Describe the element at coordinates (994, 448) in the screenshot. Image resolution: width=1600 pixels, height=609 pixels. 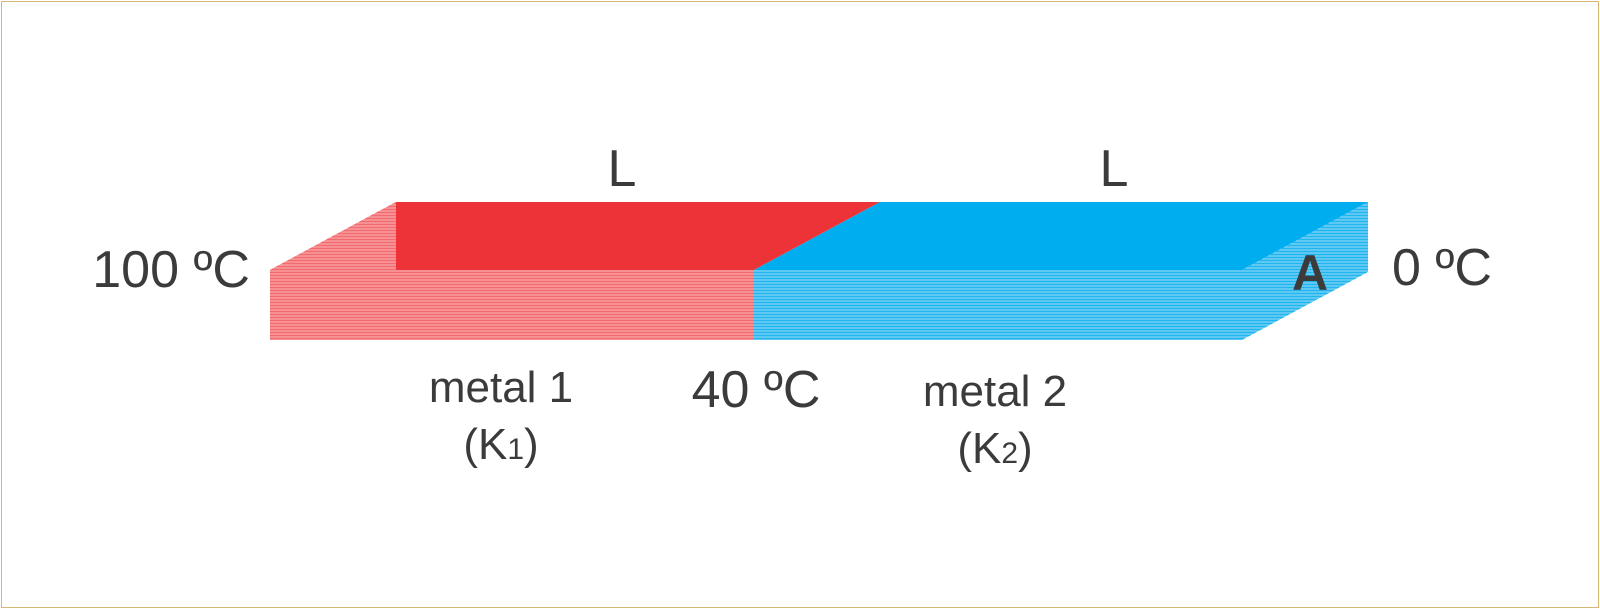
I see `metal-2-conductivity: (K2)` at that location.